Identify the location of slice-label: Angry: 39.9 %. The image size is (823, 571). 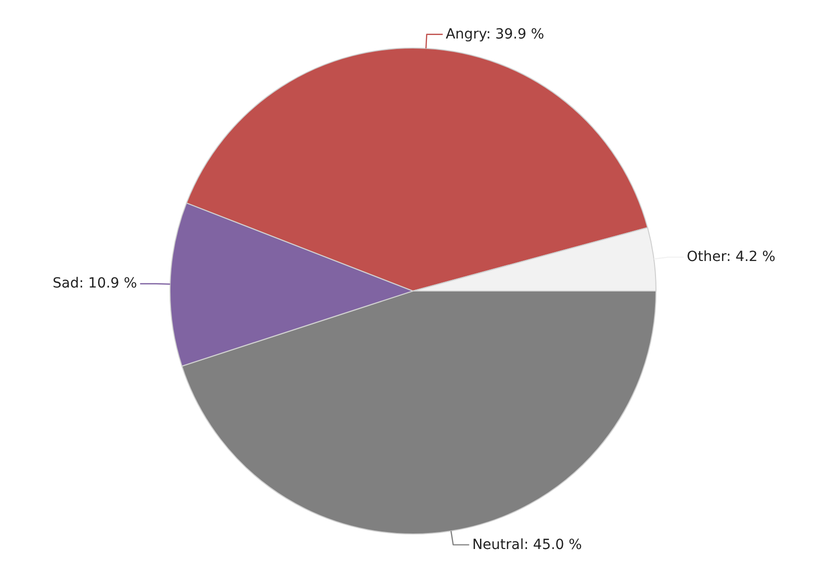
(495, 34).